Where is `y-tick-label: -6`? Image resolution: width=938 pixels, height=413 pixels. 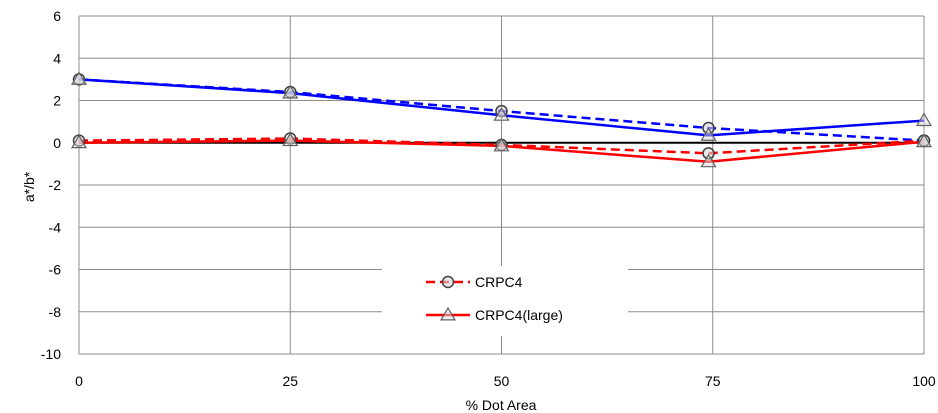
y-tick-label: -6 is located at coordinates (55, 270).